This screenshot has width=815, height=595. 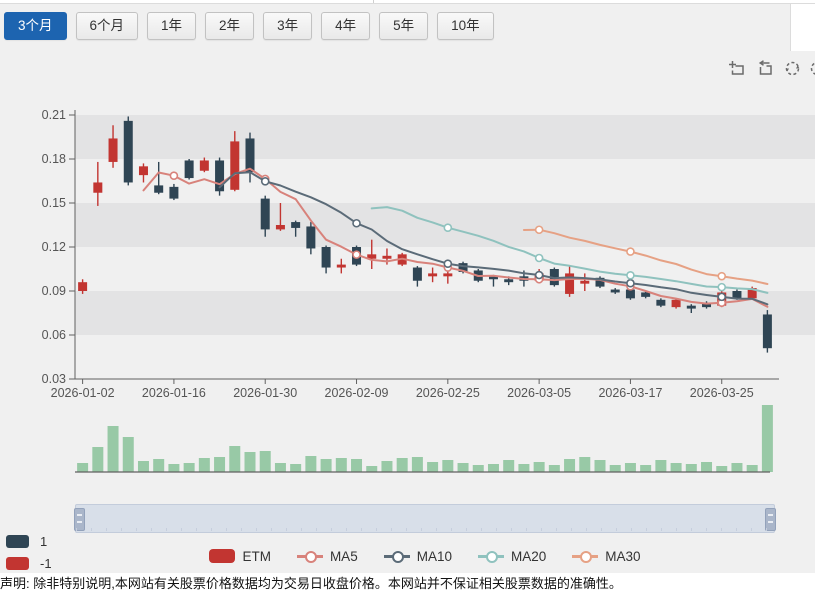 I want to click on x-axis-label: 2026-01-30, so click(x=265, y=393).